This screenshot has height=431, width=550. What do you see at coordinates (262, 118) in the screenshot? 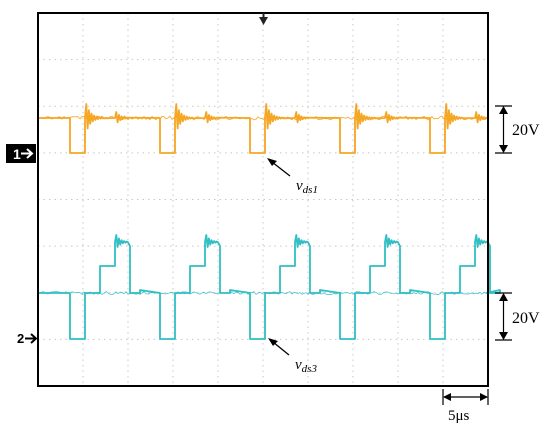
I see `vds1-noise` at bounding box center [262, 118].